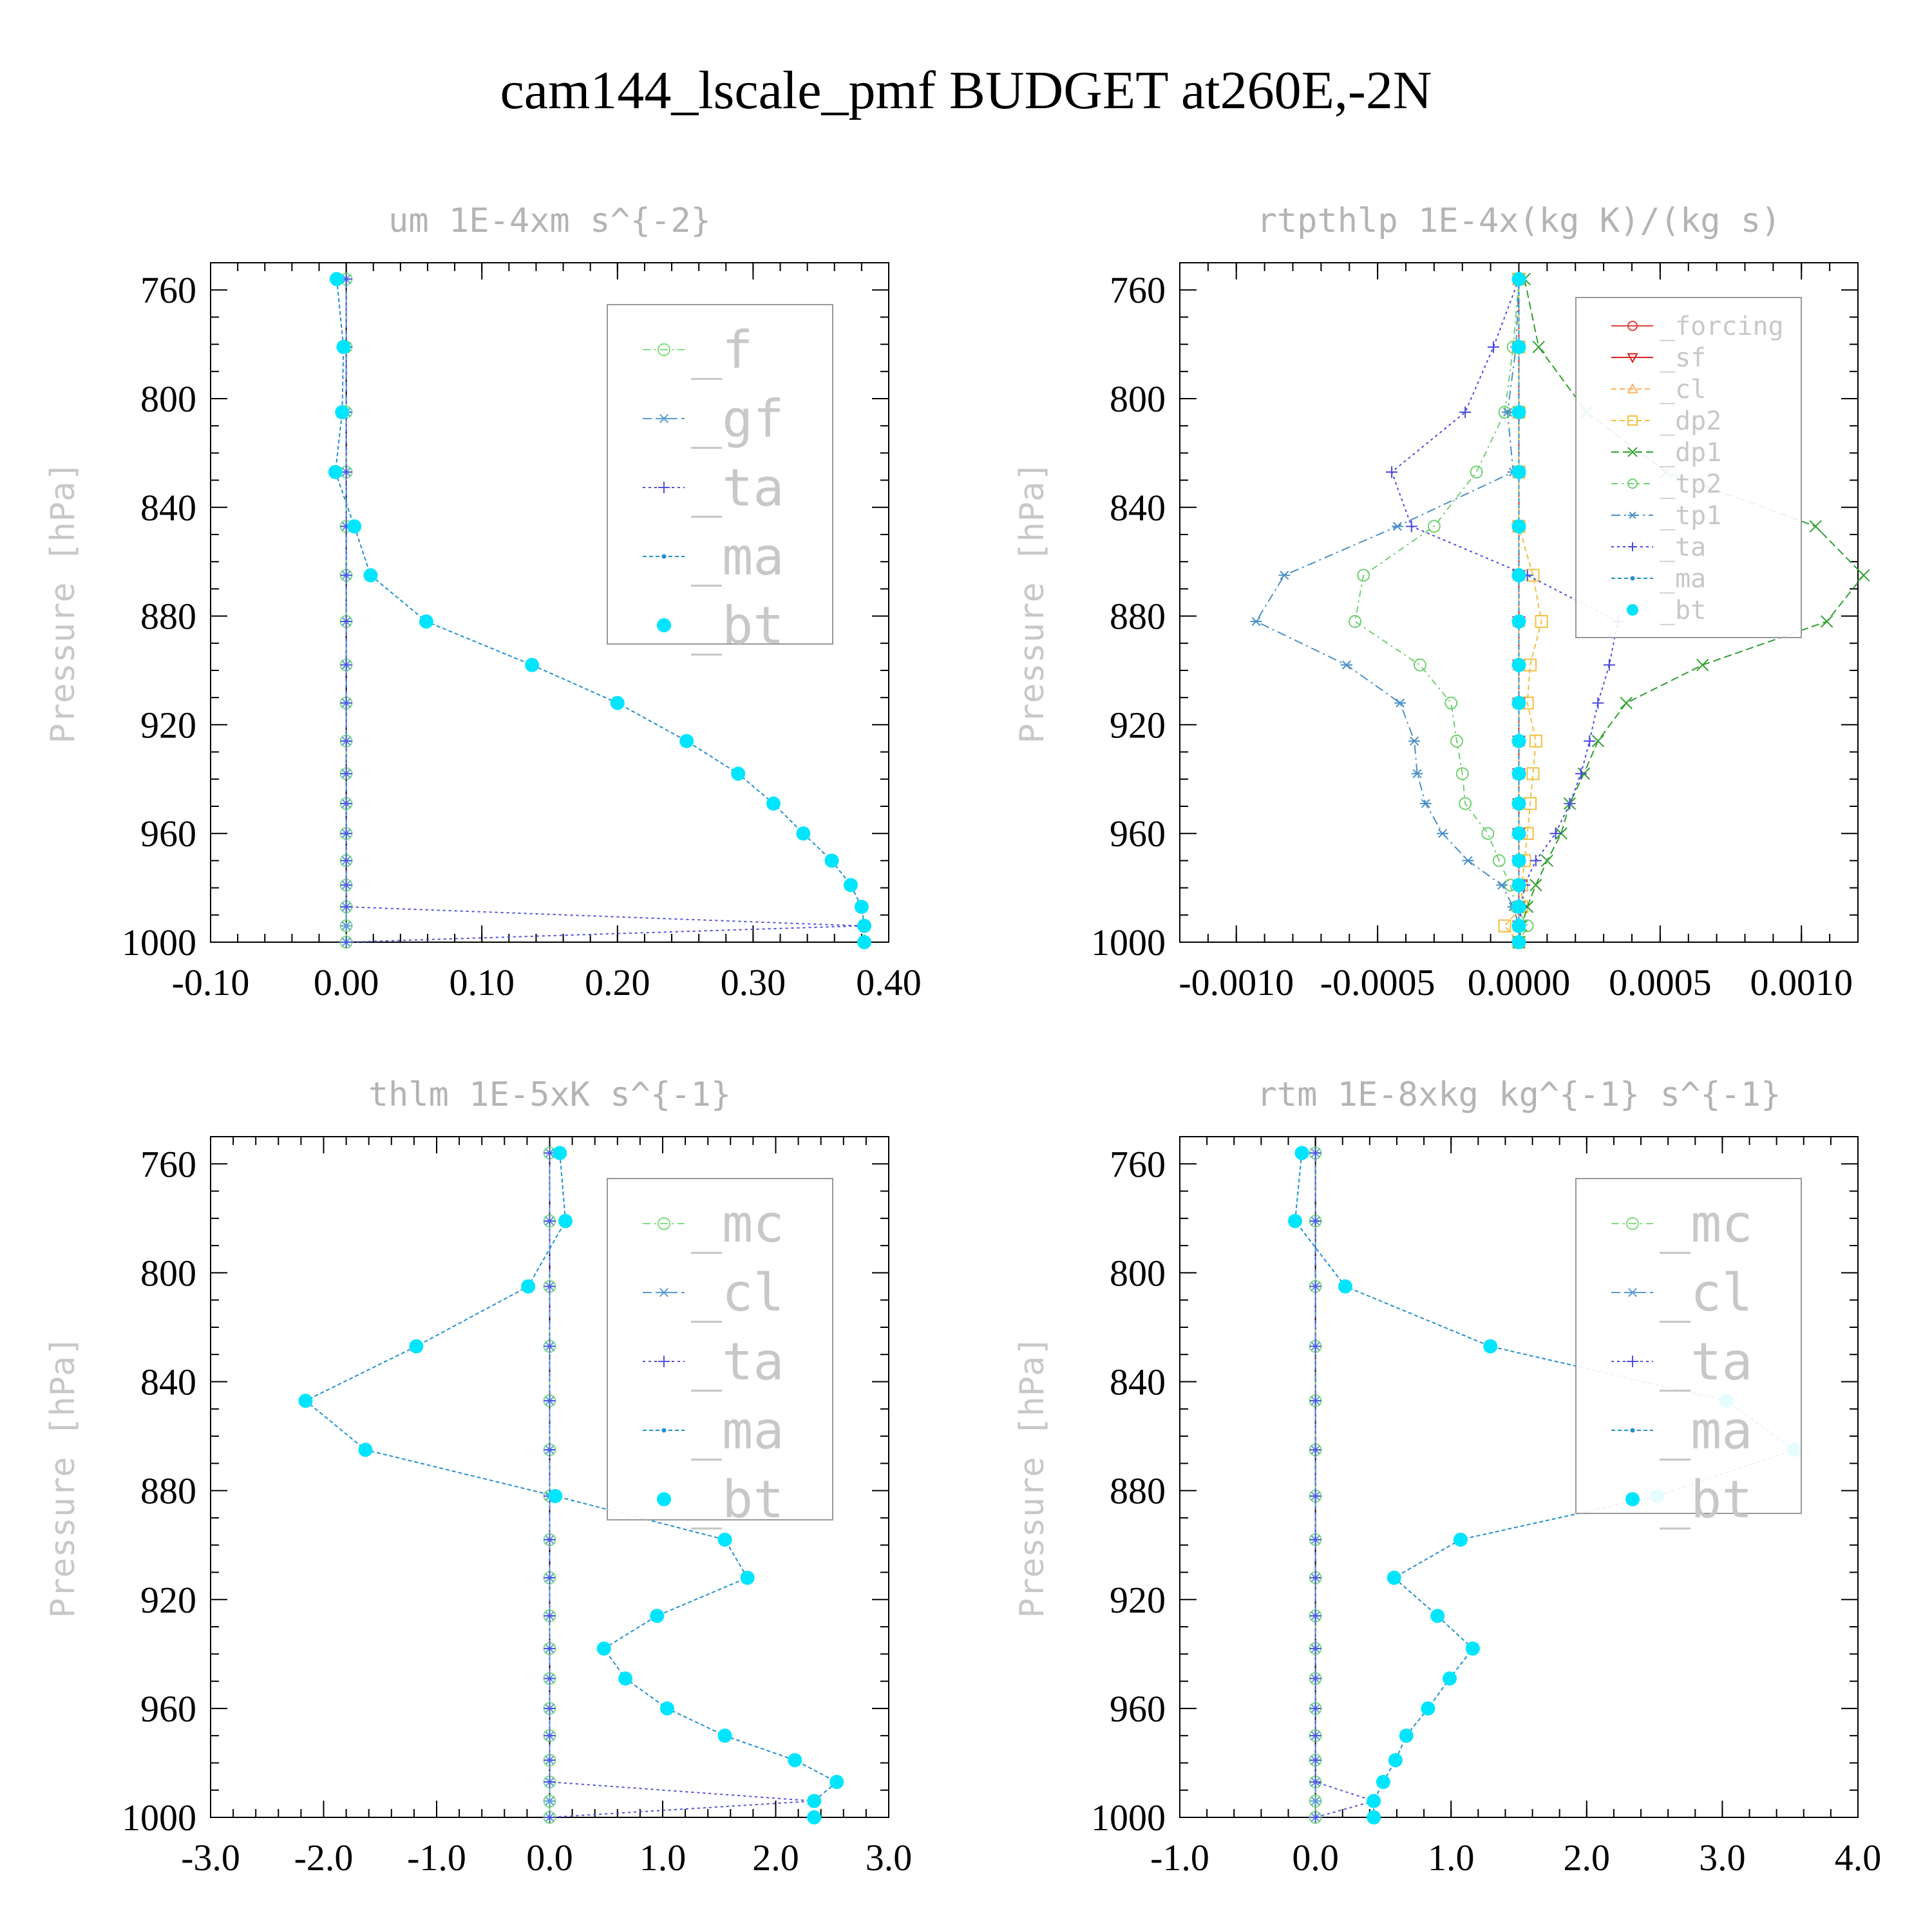 This screenshot has height=1932, width=1932. Describe the element at coordinates (482, 982) in the screenshot. I see `x-tick-label: 0.10` at that location.